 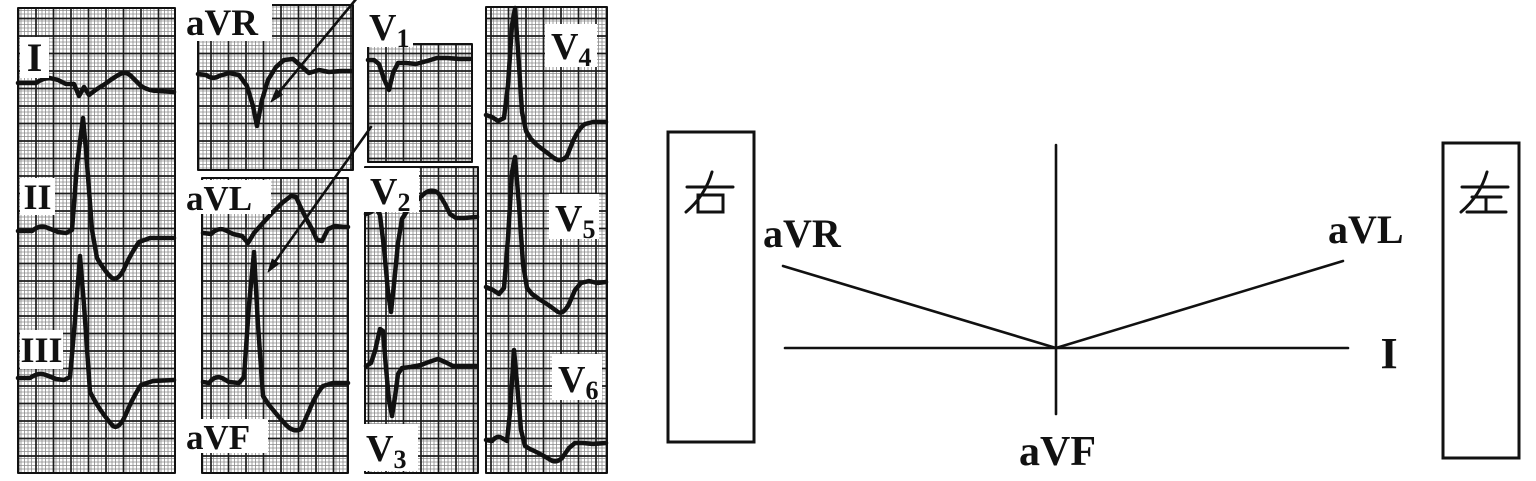 I want to click on lead-label-v4: V4, so click(x=571, y=48).